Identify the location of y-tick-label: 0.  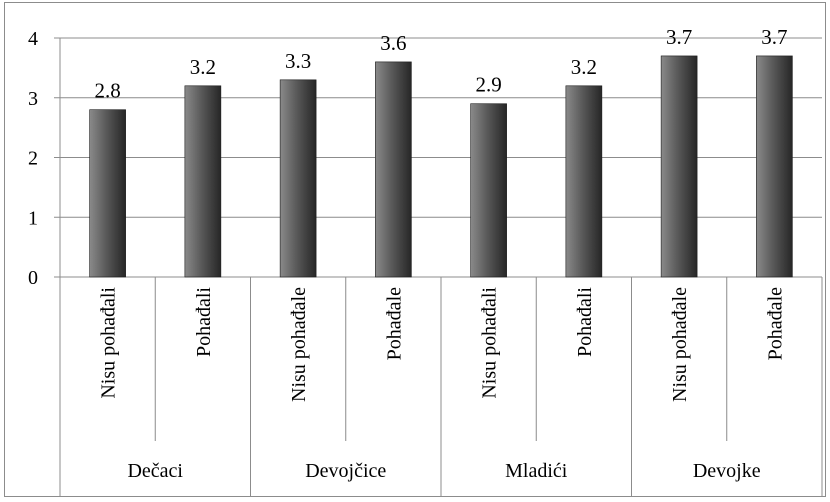
(33, 278).